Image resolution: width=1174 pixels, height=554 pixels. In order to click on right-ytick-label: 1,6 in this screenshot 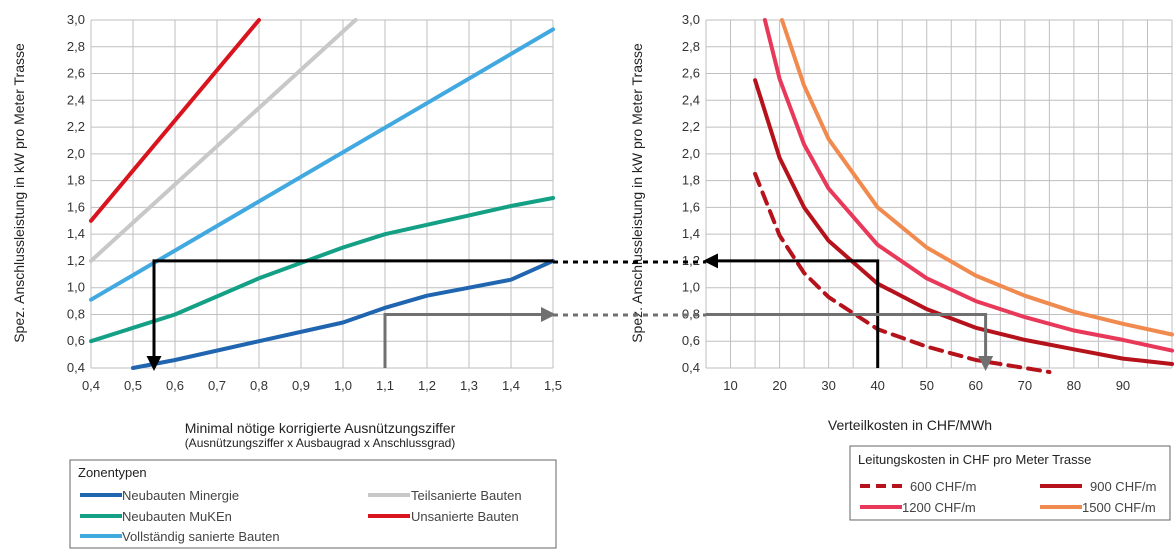, I will do `click(691, 206)`.